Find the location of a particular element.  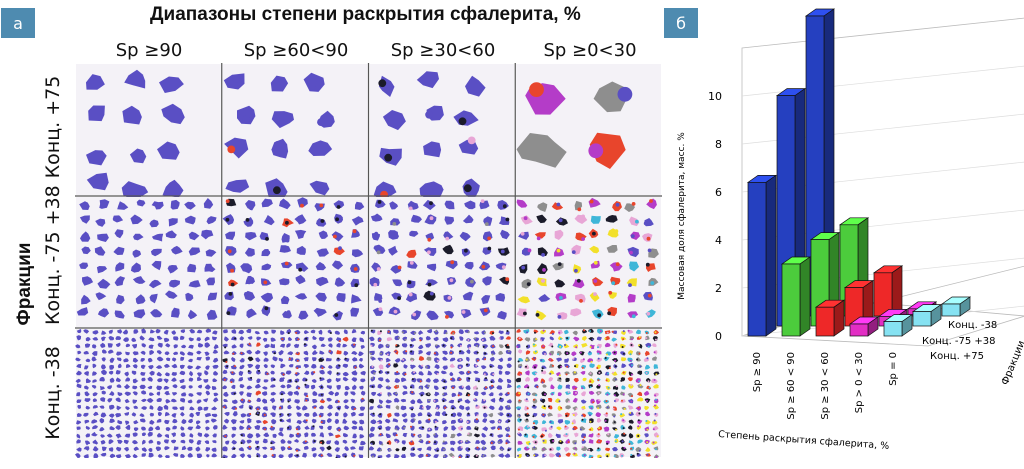

y-tick-label: 6 is located at coordinates (718, 192).